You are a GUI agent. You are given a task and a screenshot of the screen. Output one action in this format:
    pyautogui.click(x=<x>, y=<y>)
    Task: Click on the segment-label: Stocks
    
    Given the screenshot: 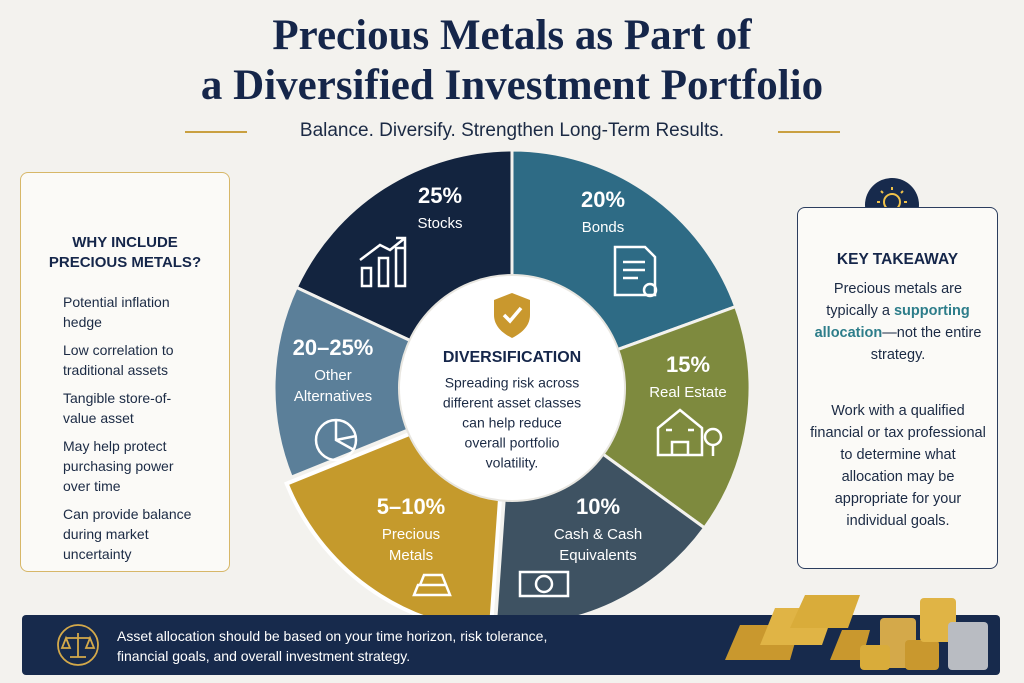 What is the action you would take?
    pyautogui.click(x=439, y=223)
    